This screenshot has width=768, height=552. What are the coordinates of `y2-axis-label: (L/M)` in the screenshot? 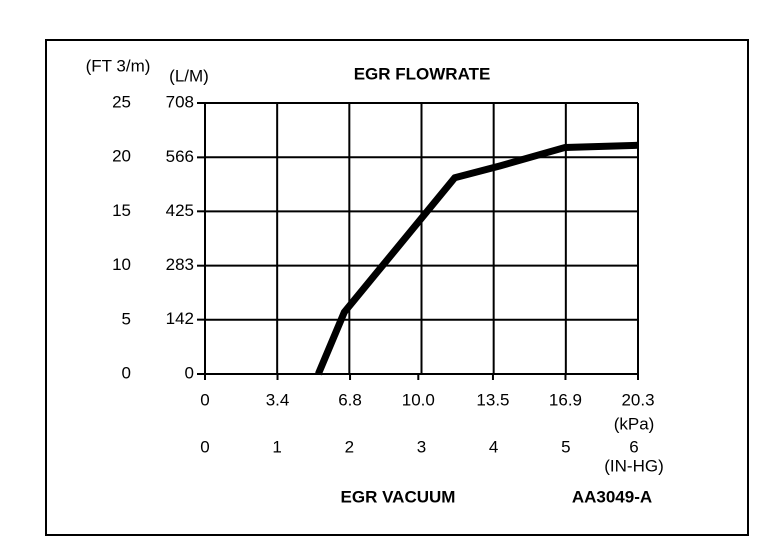 It's located at (189, 75).